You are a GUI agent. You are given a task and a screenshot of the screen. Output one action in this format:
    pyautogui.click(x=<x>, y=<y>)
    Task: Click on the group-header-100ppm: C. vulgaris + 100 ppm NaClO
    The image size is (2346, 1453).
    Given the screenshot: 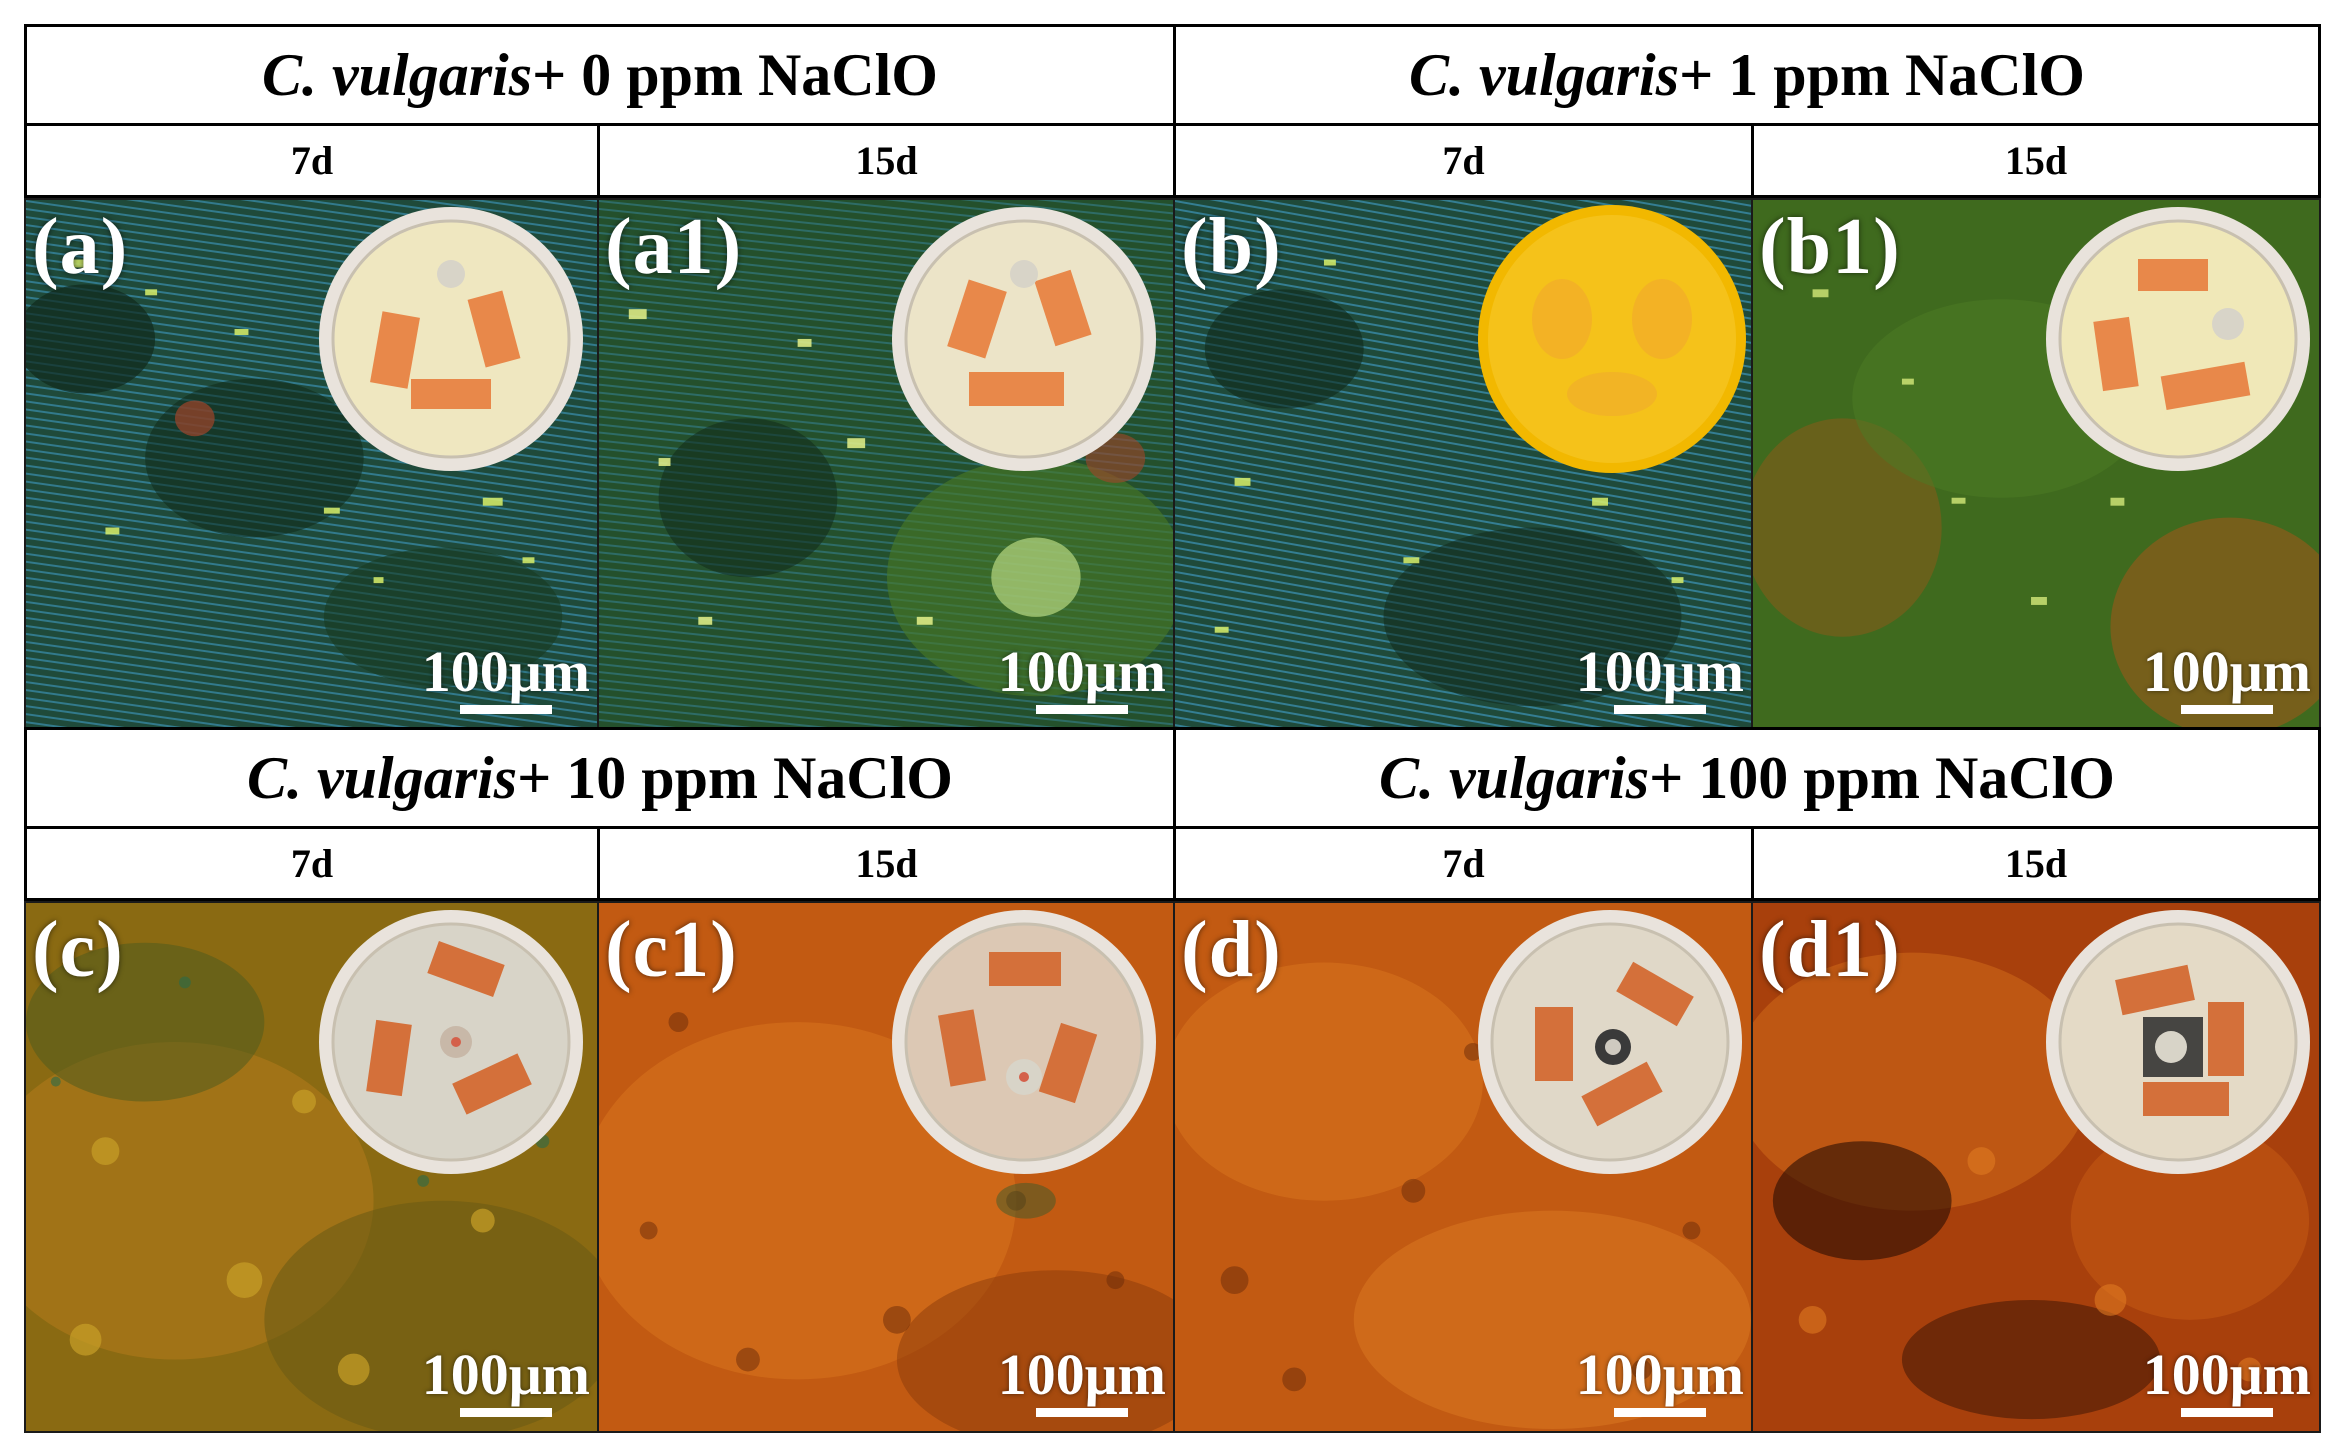 What is the action you would take?
    pyautogui.click(x=1747, y=778)
    